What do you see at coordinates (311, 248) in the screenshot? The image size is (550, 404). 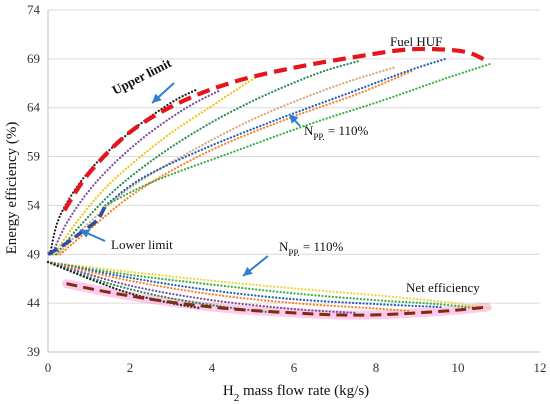 I see `label-npp-net: NPP. = 110%` at bounding box center [311, 248].